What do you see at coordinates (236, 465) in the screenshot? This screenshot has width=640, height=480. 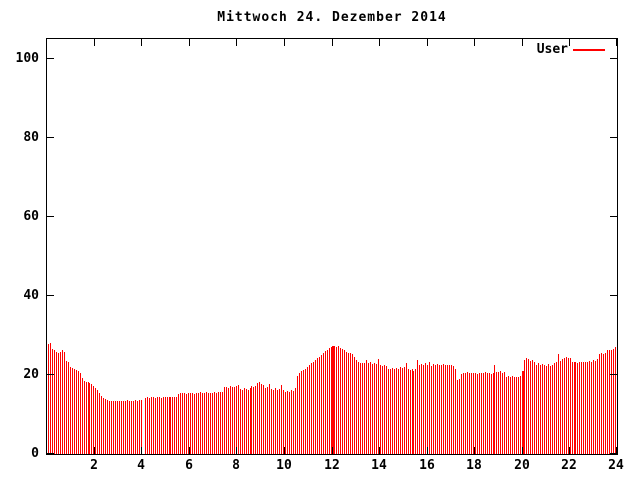 I see `x-tick-label: 8` at bounding box center [236, 465].